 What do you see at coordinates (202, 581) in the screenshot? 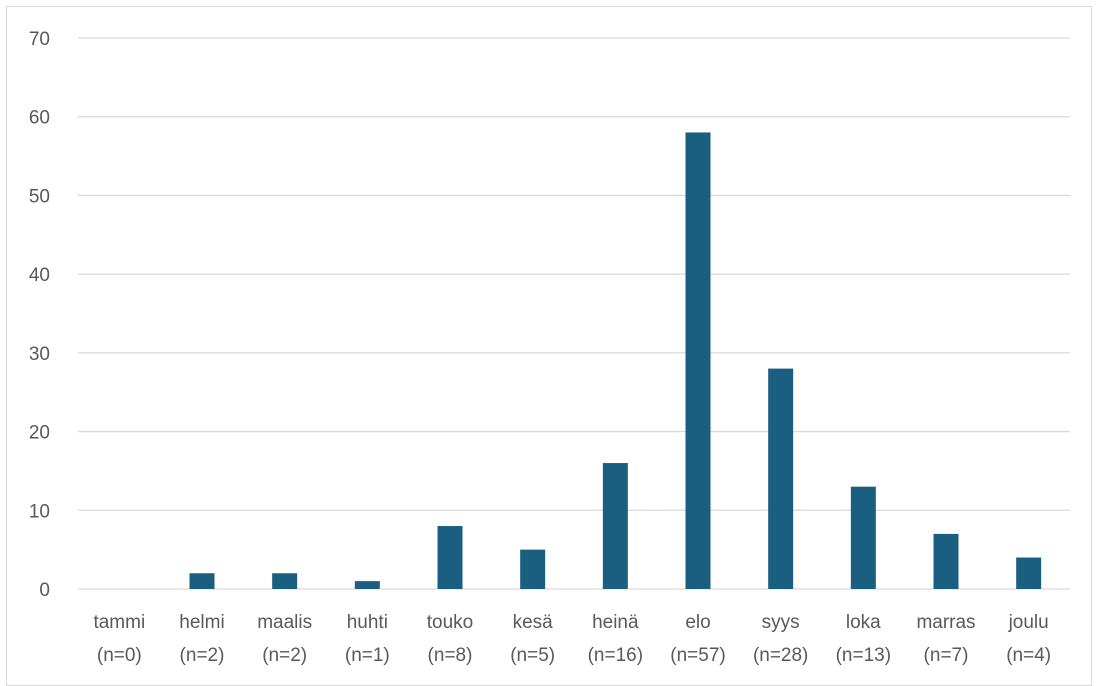
I see `bar-helmi` at bounding box center [202, 581].